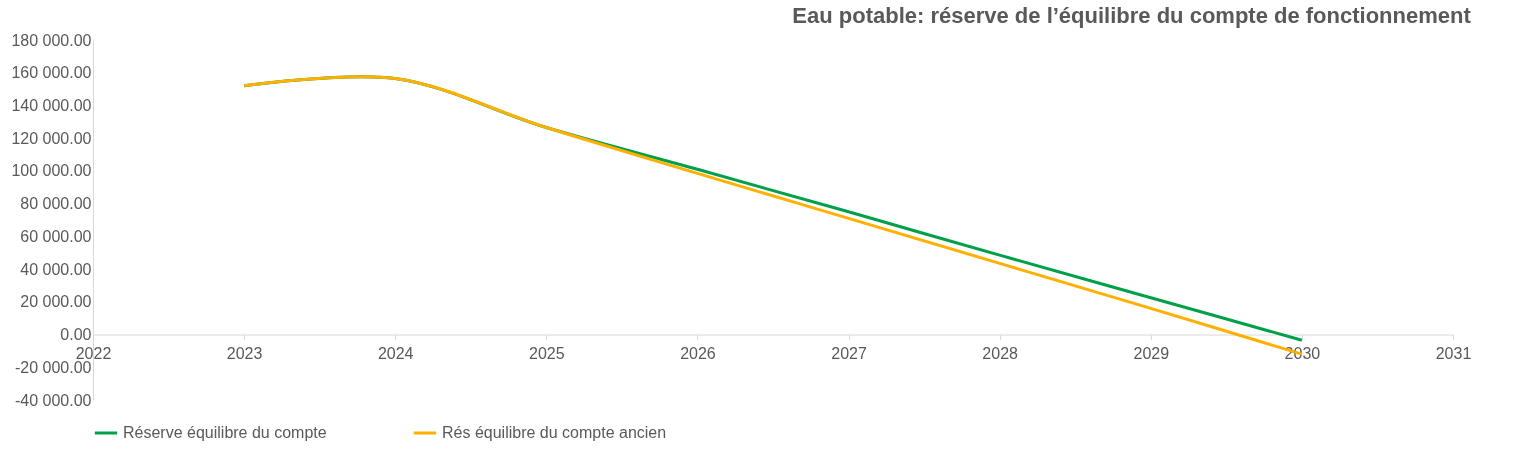 The height and width of the screenshot is (472, 1538). What do you see at coordinates (554, 432) in the screenshot?
I see `legend-label: Rés équilibre du compte ancien` at bounding box center [554, 432].